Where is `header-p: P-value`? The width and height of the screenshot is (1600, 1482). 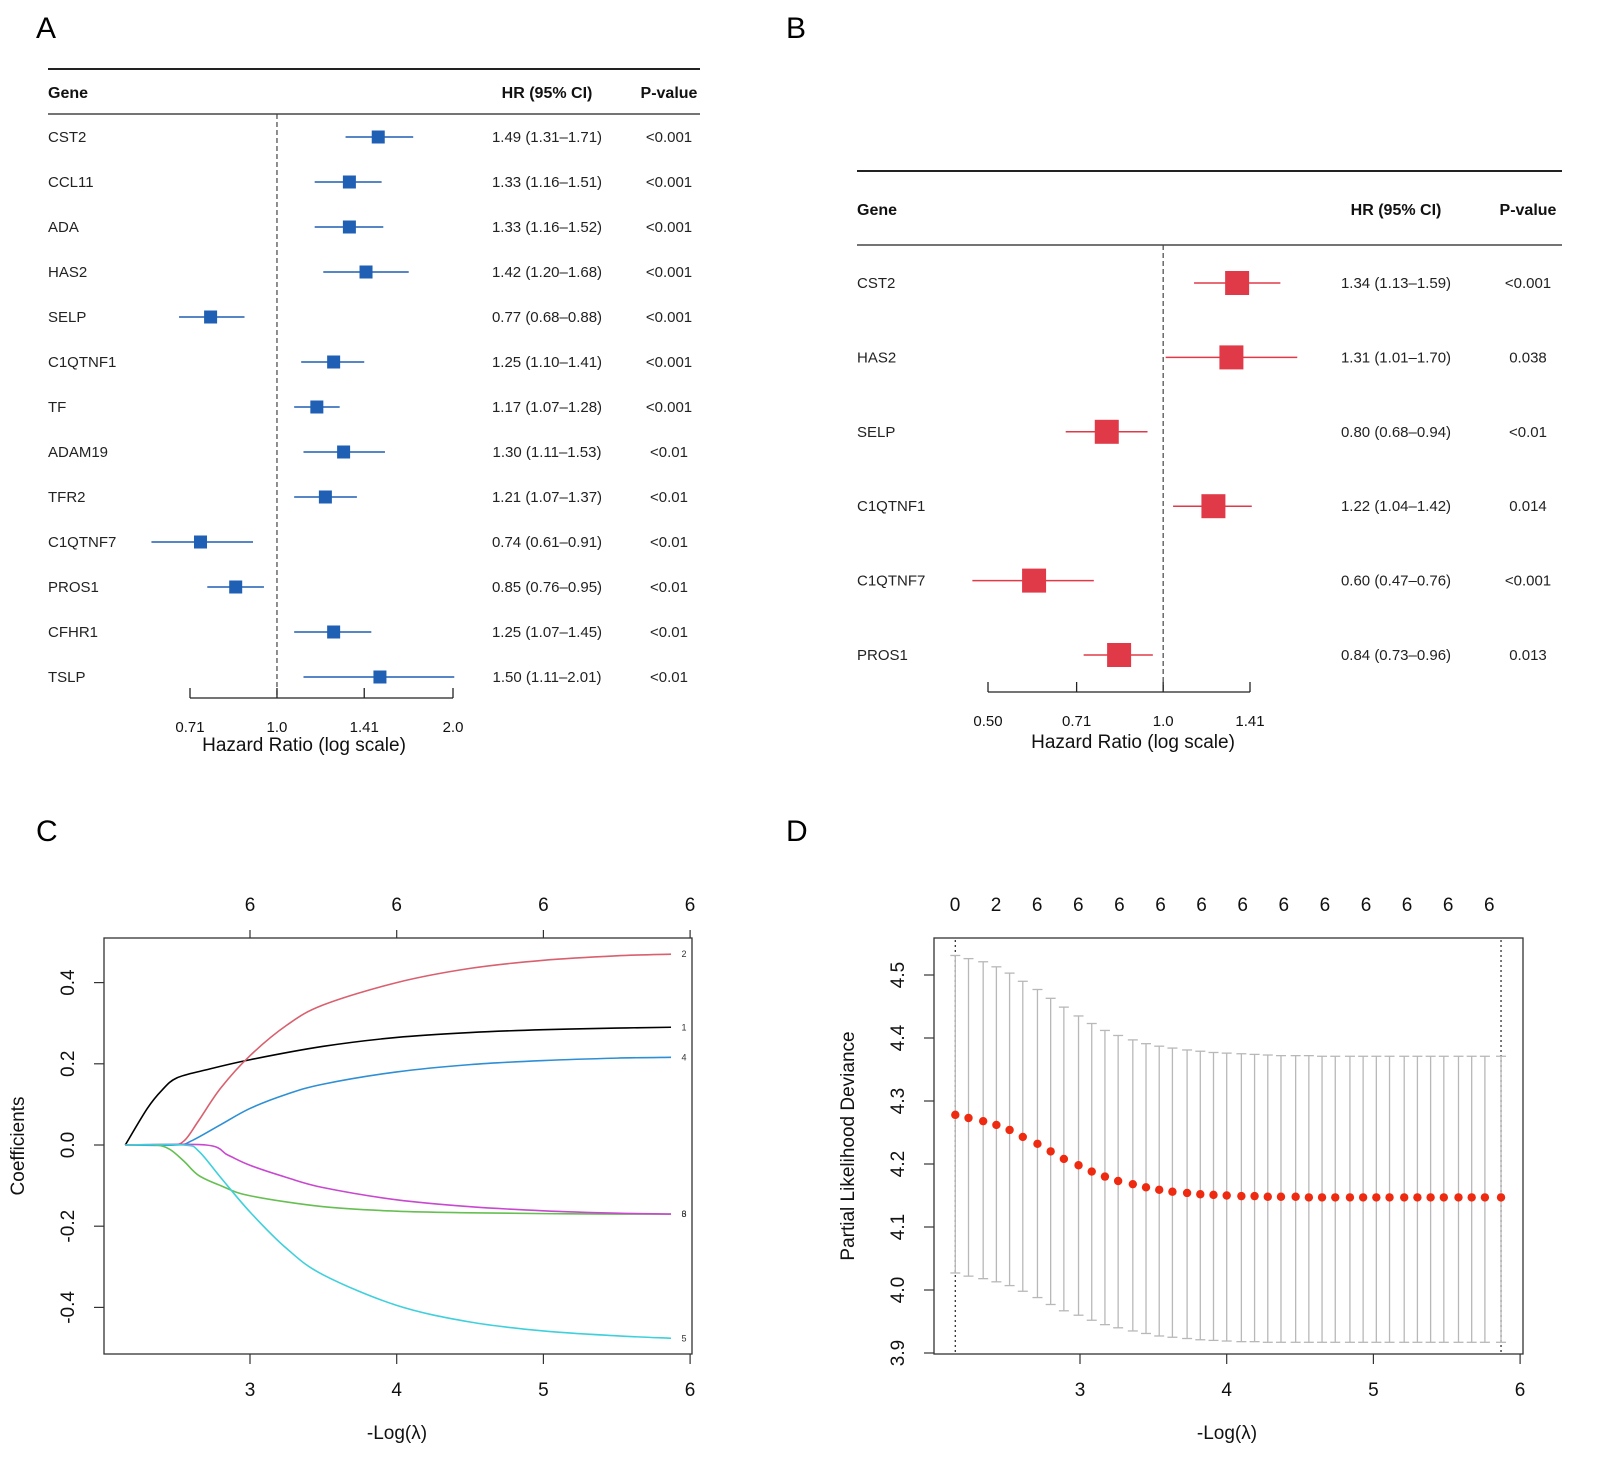
header-p: P-value is located at coordinates (1528, 210).